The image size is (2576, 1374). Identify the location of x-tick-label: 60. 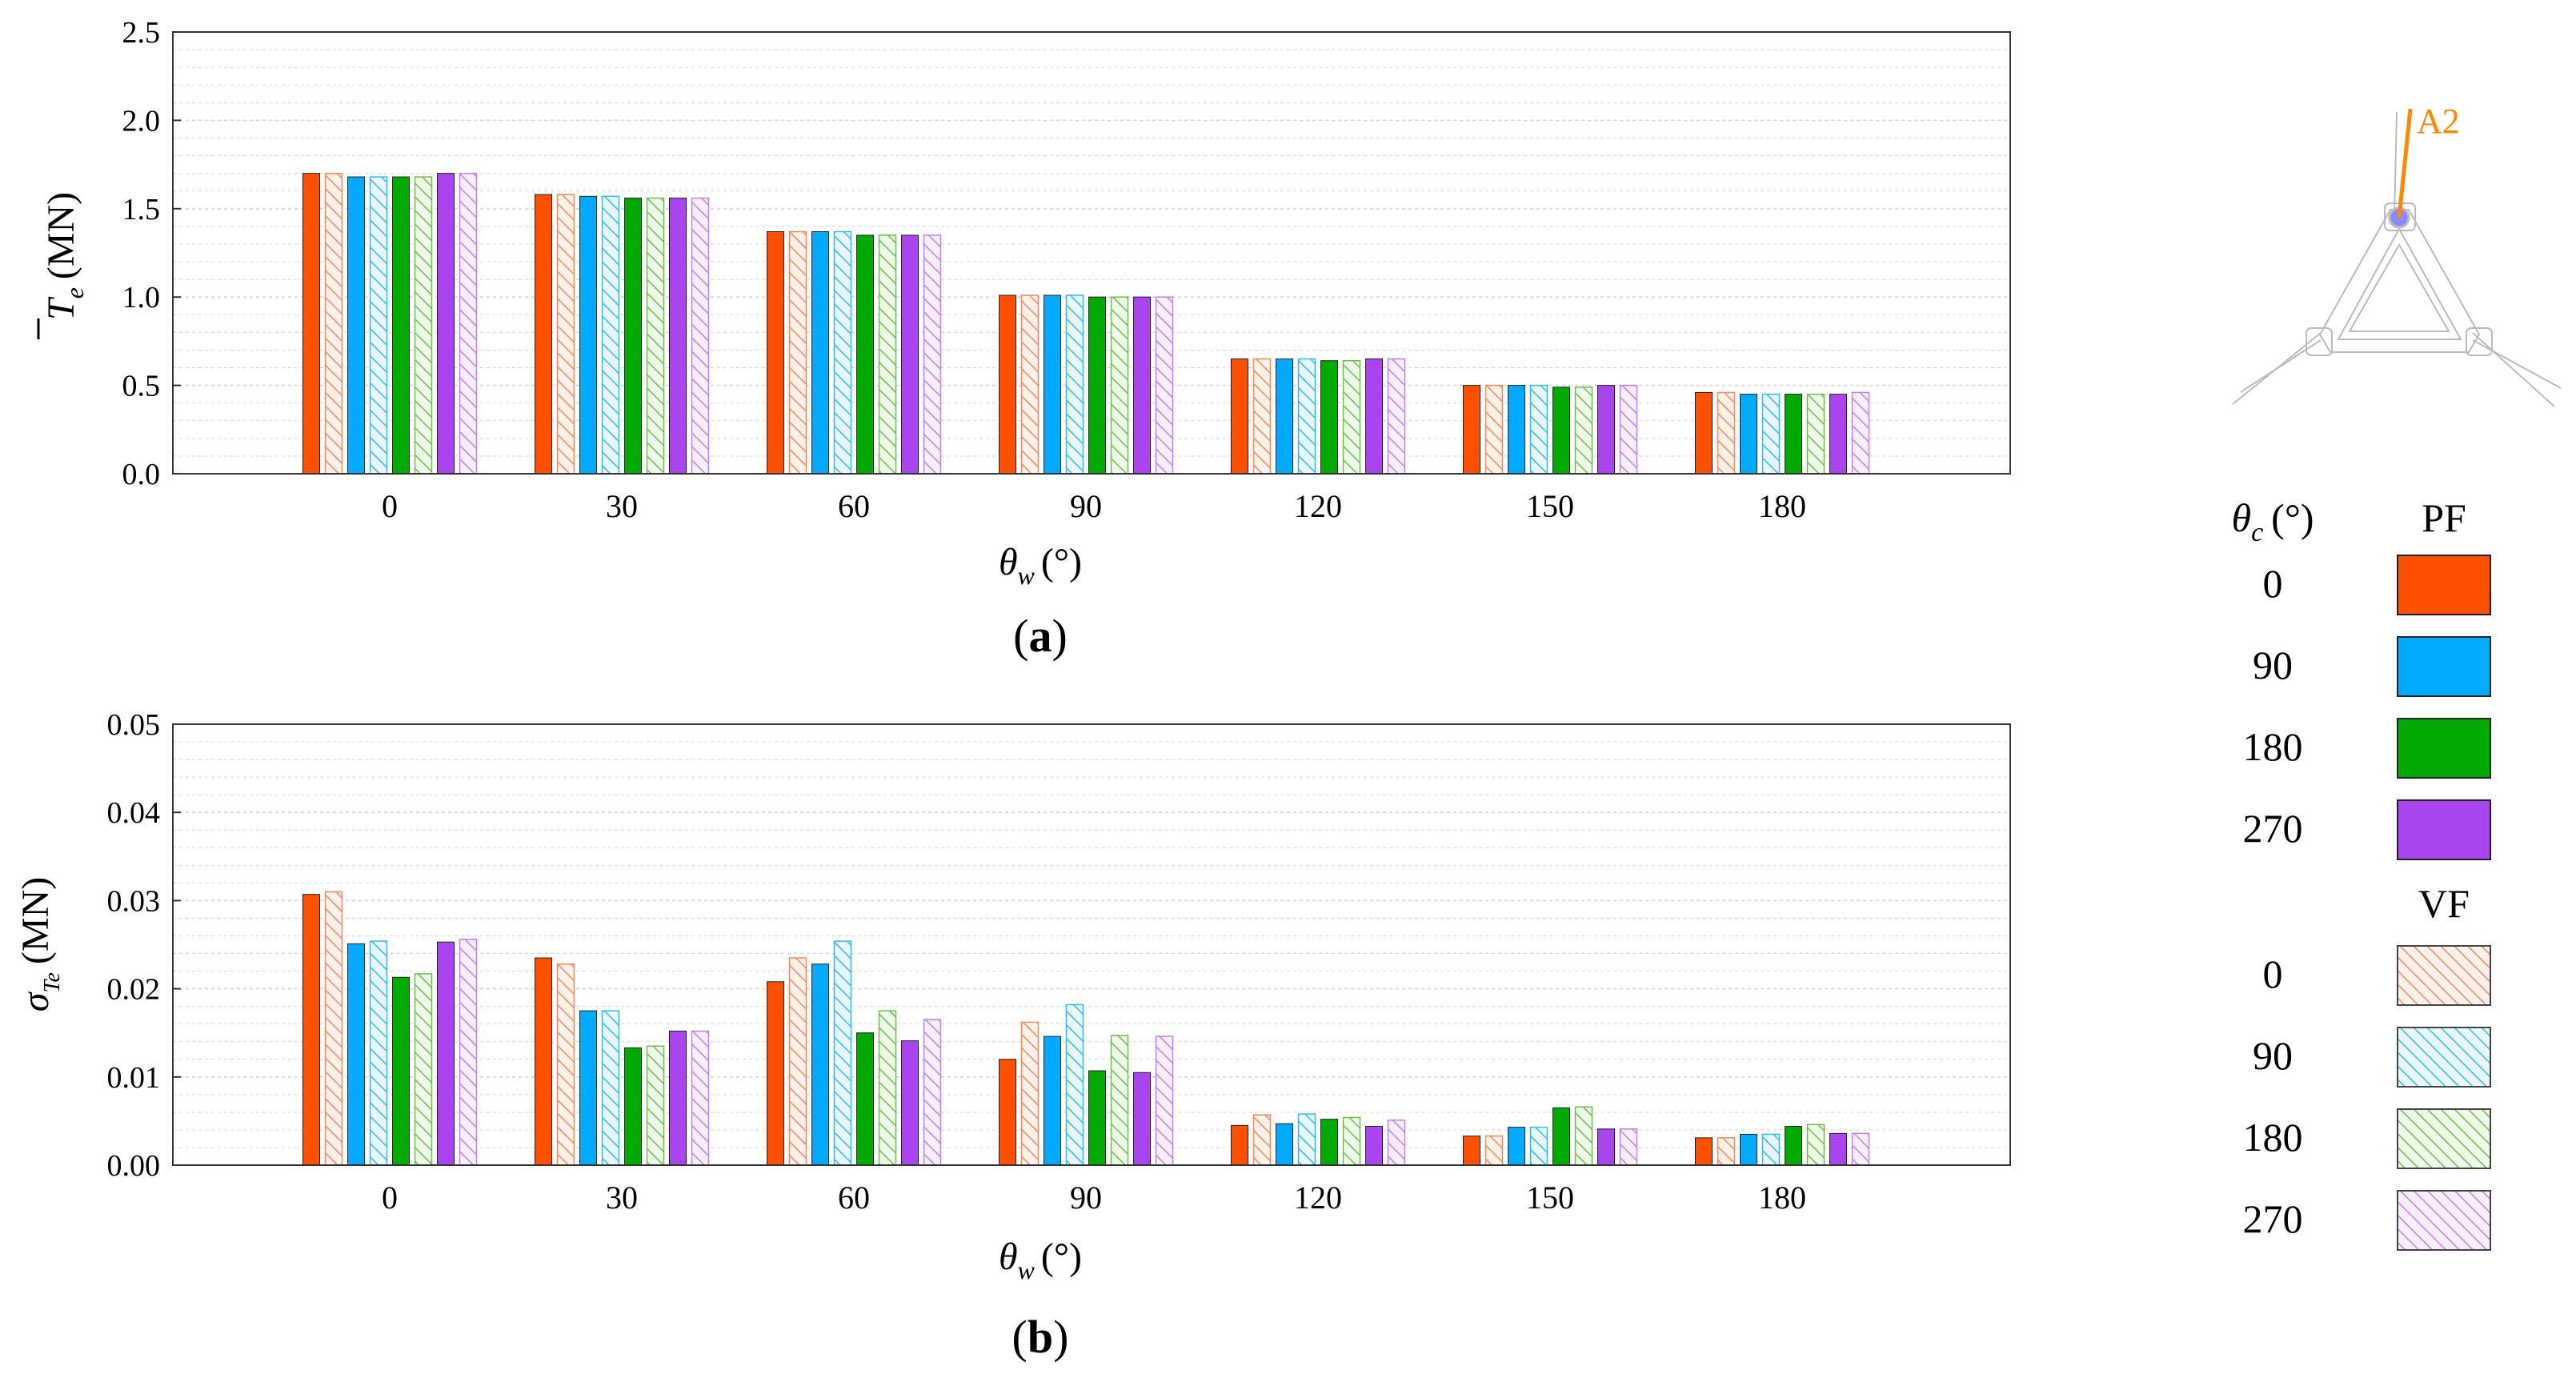
(854, 506).